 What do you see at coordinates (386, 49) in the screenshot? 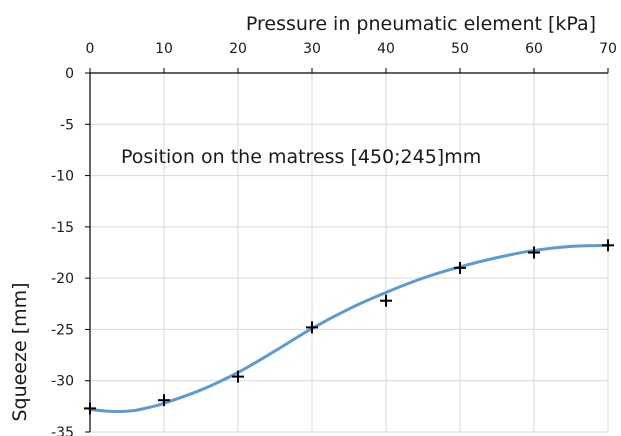
I see `x-tick-label: 40` at bounding box center [386, 49].